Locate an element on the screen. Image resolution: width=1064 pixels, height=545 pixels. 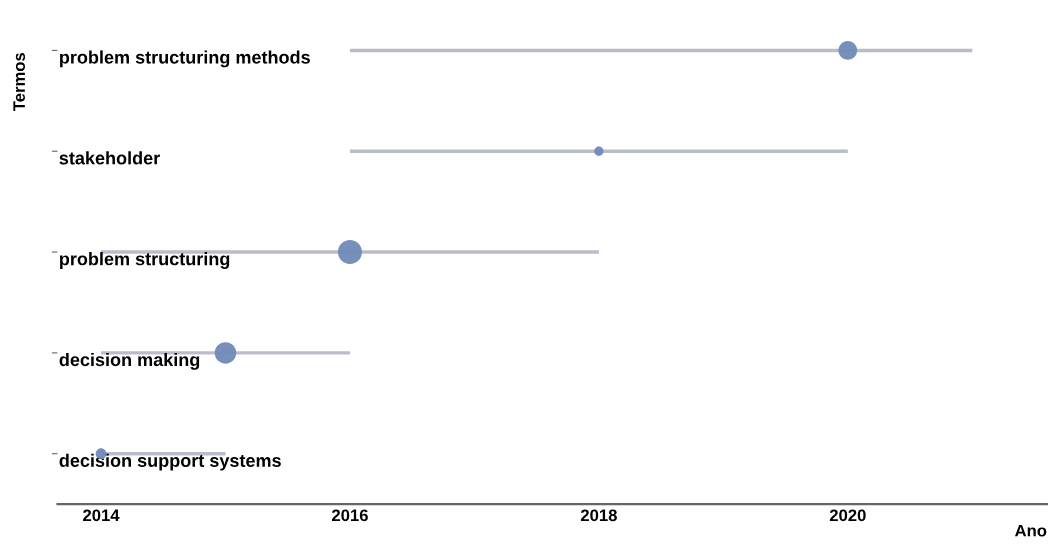
y-tick-label: problem structuring methods is located at coordinates (185, 59).